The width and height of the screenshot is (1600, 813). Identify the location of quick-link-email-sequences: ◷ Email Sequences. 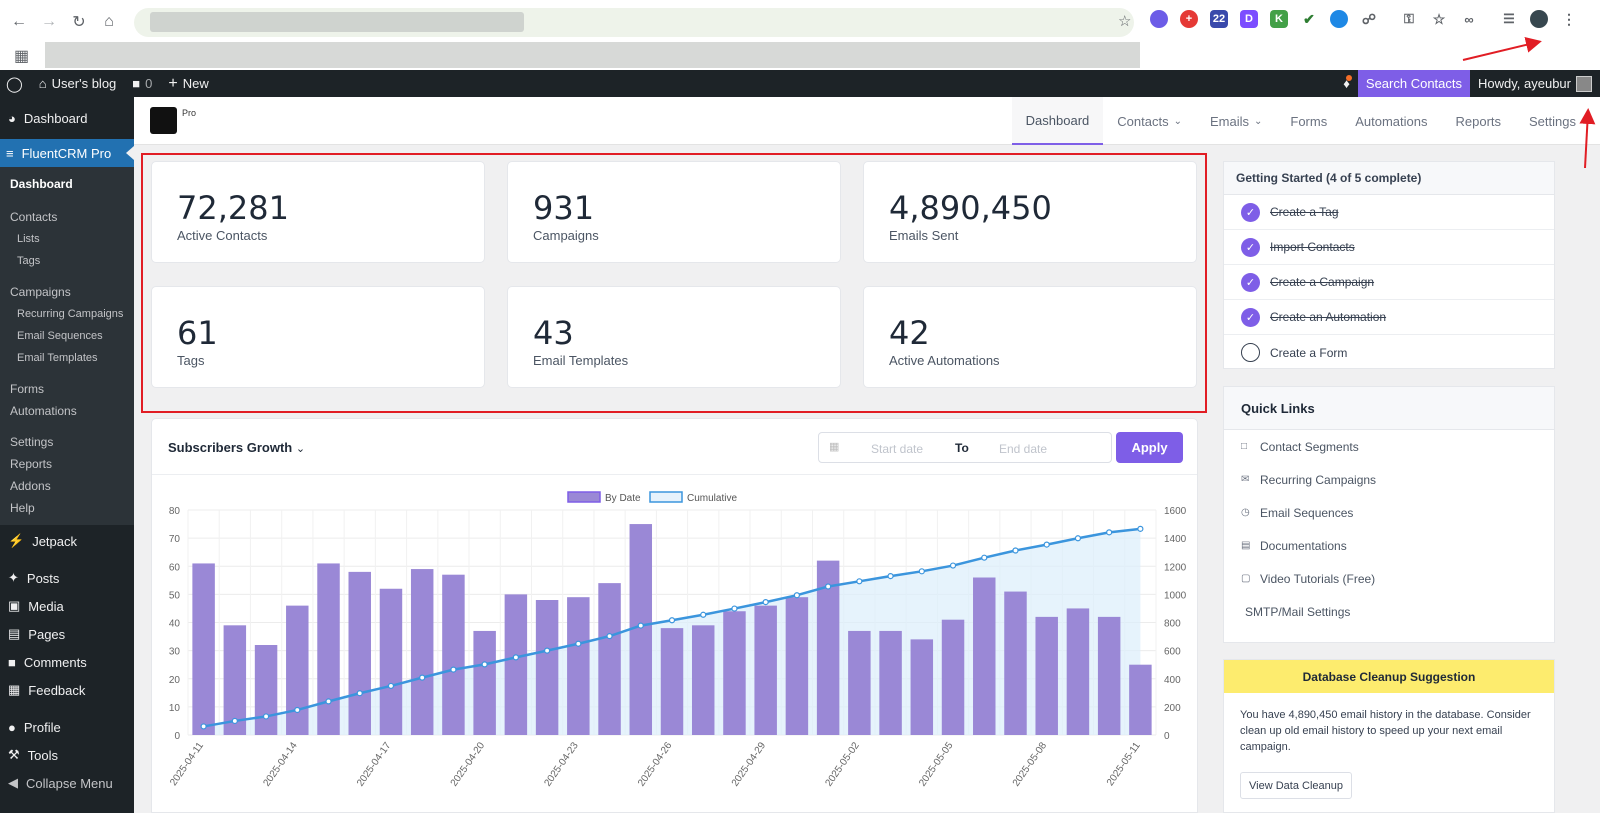
(1389, 512).